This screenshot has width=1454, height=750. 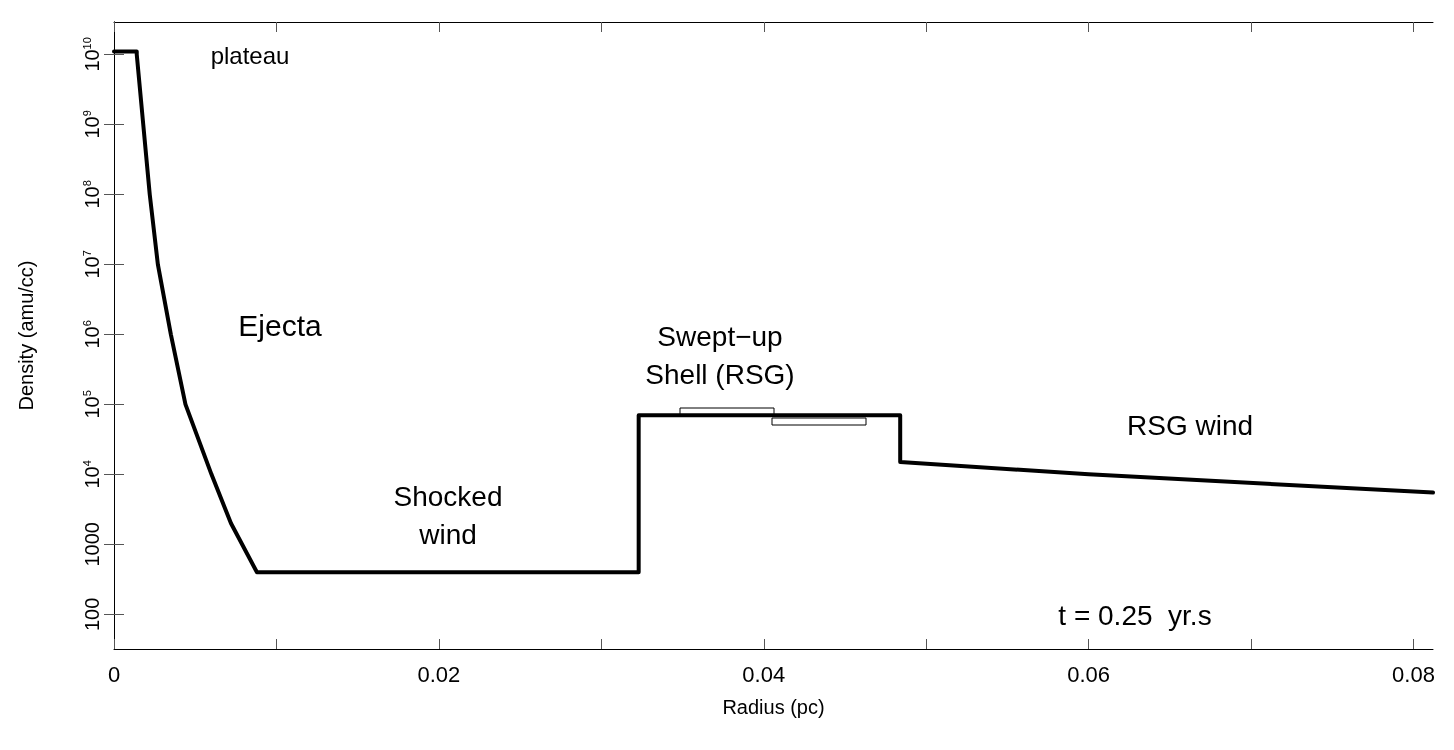 I want to click on y-tick-label: 109, so click(x=91, y=124).